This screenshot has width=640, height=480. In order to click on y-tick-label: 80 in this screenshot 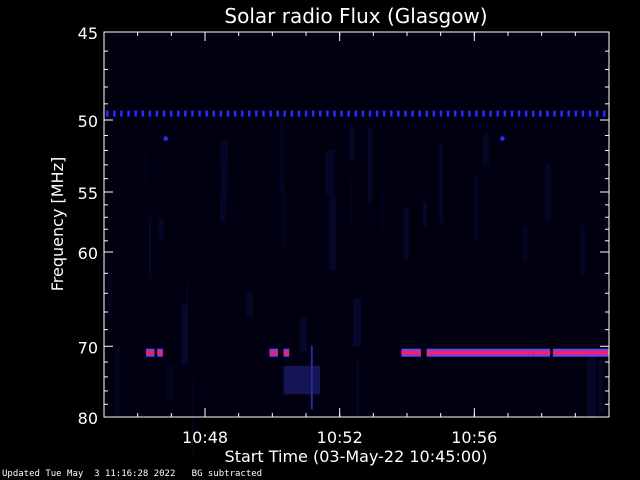, I will do `click(88, 418)`.